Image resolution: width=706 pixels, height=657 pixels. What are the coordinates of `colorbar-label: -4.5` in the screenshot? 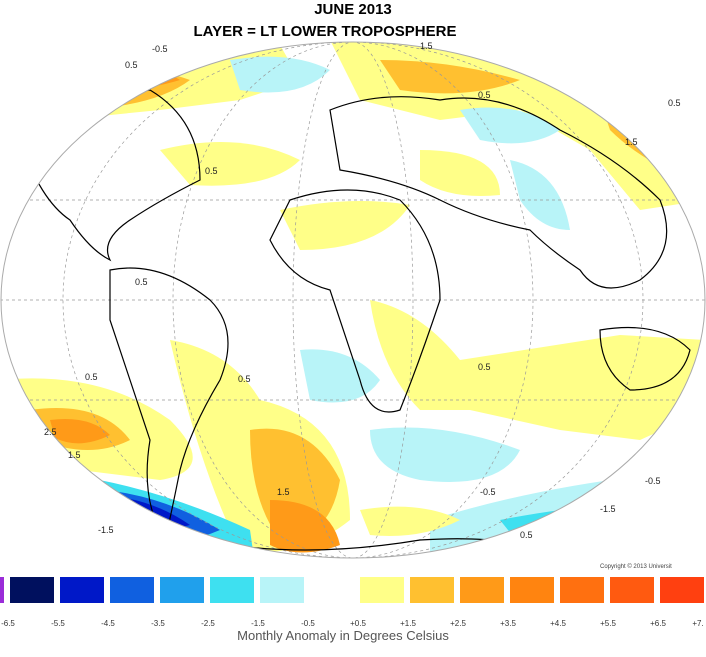 It's located at (108, 623).